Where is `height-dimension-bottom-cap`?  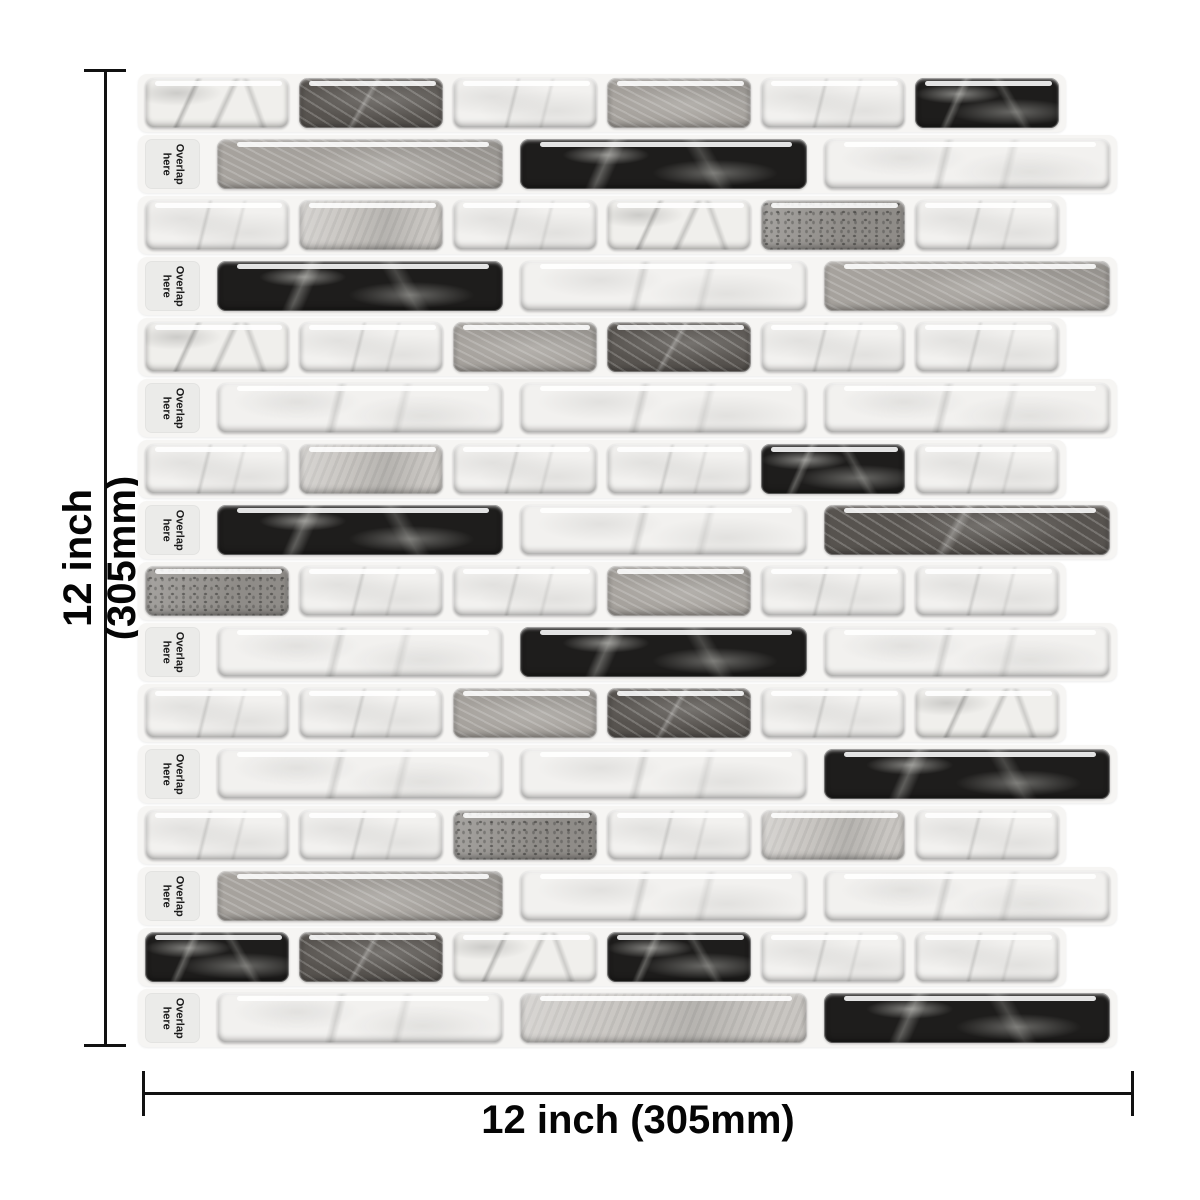 height-dimension-bottom-cap is located at coordinates (105, 1045).